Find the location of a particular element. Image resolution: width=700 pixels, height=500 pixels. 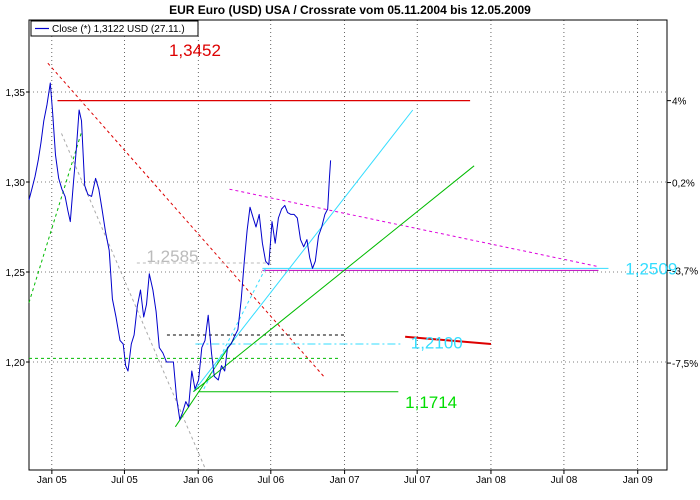

annotation-label: 1,2509 is located at coordinates (651, 269).